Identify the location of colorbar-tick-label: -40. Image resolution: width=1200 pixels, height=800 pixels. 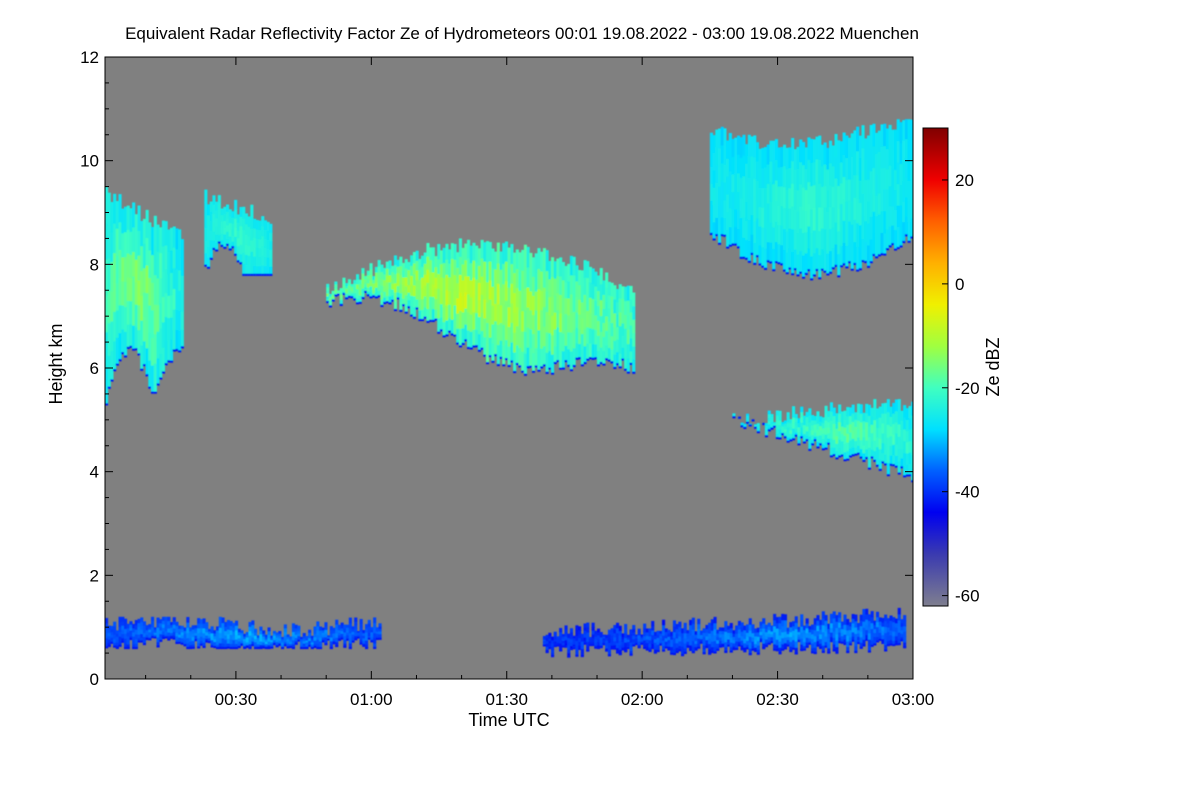
(967, 492).